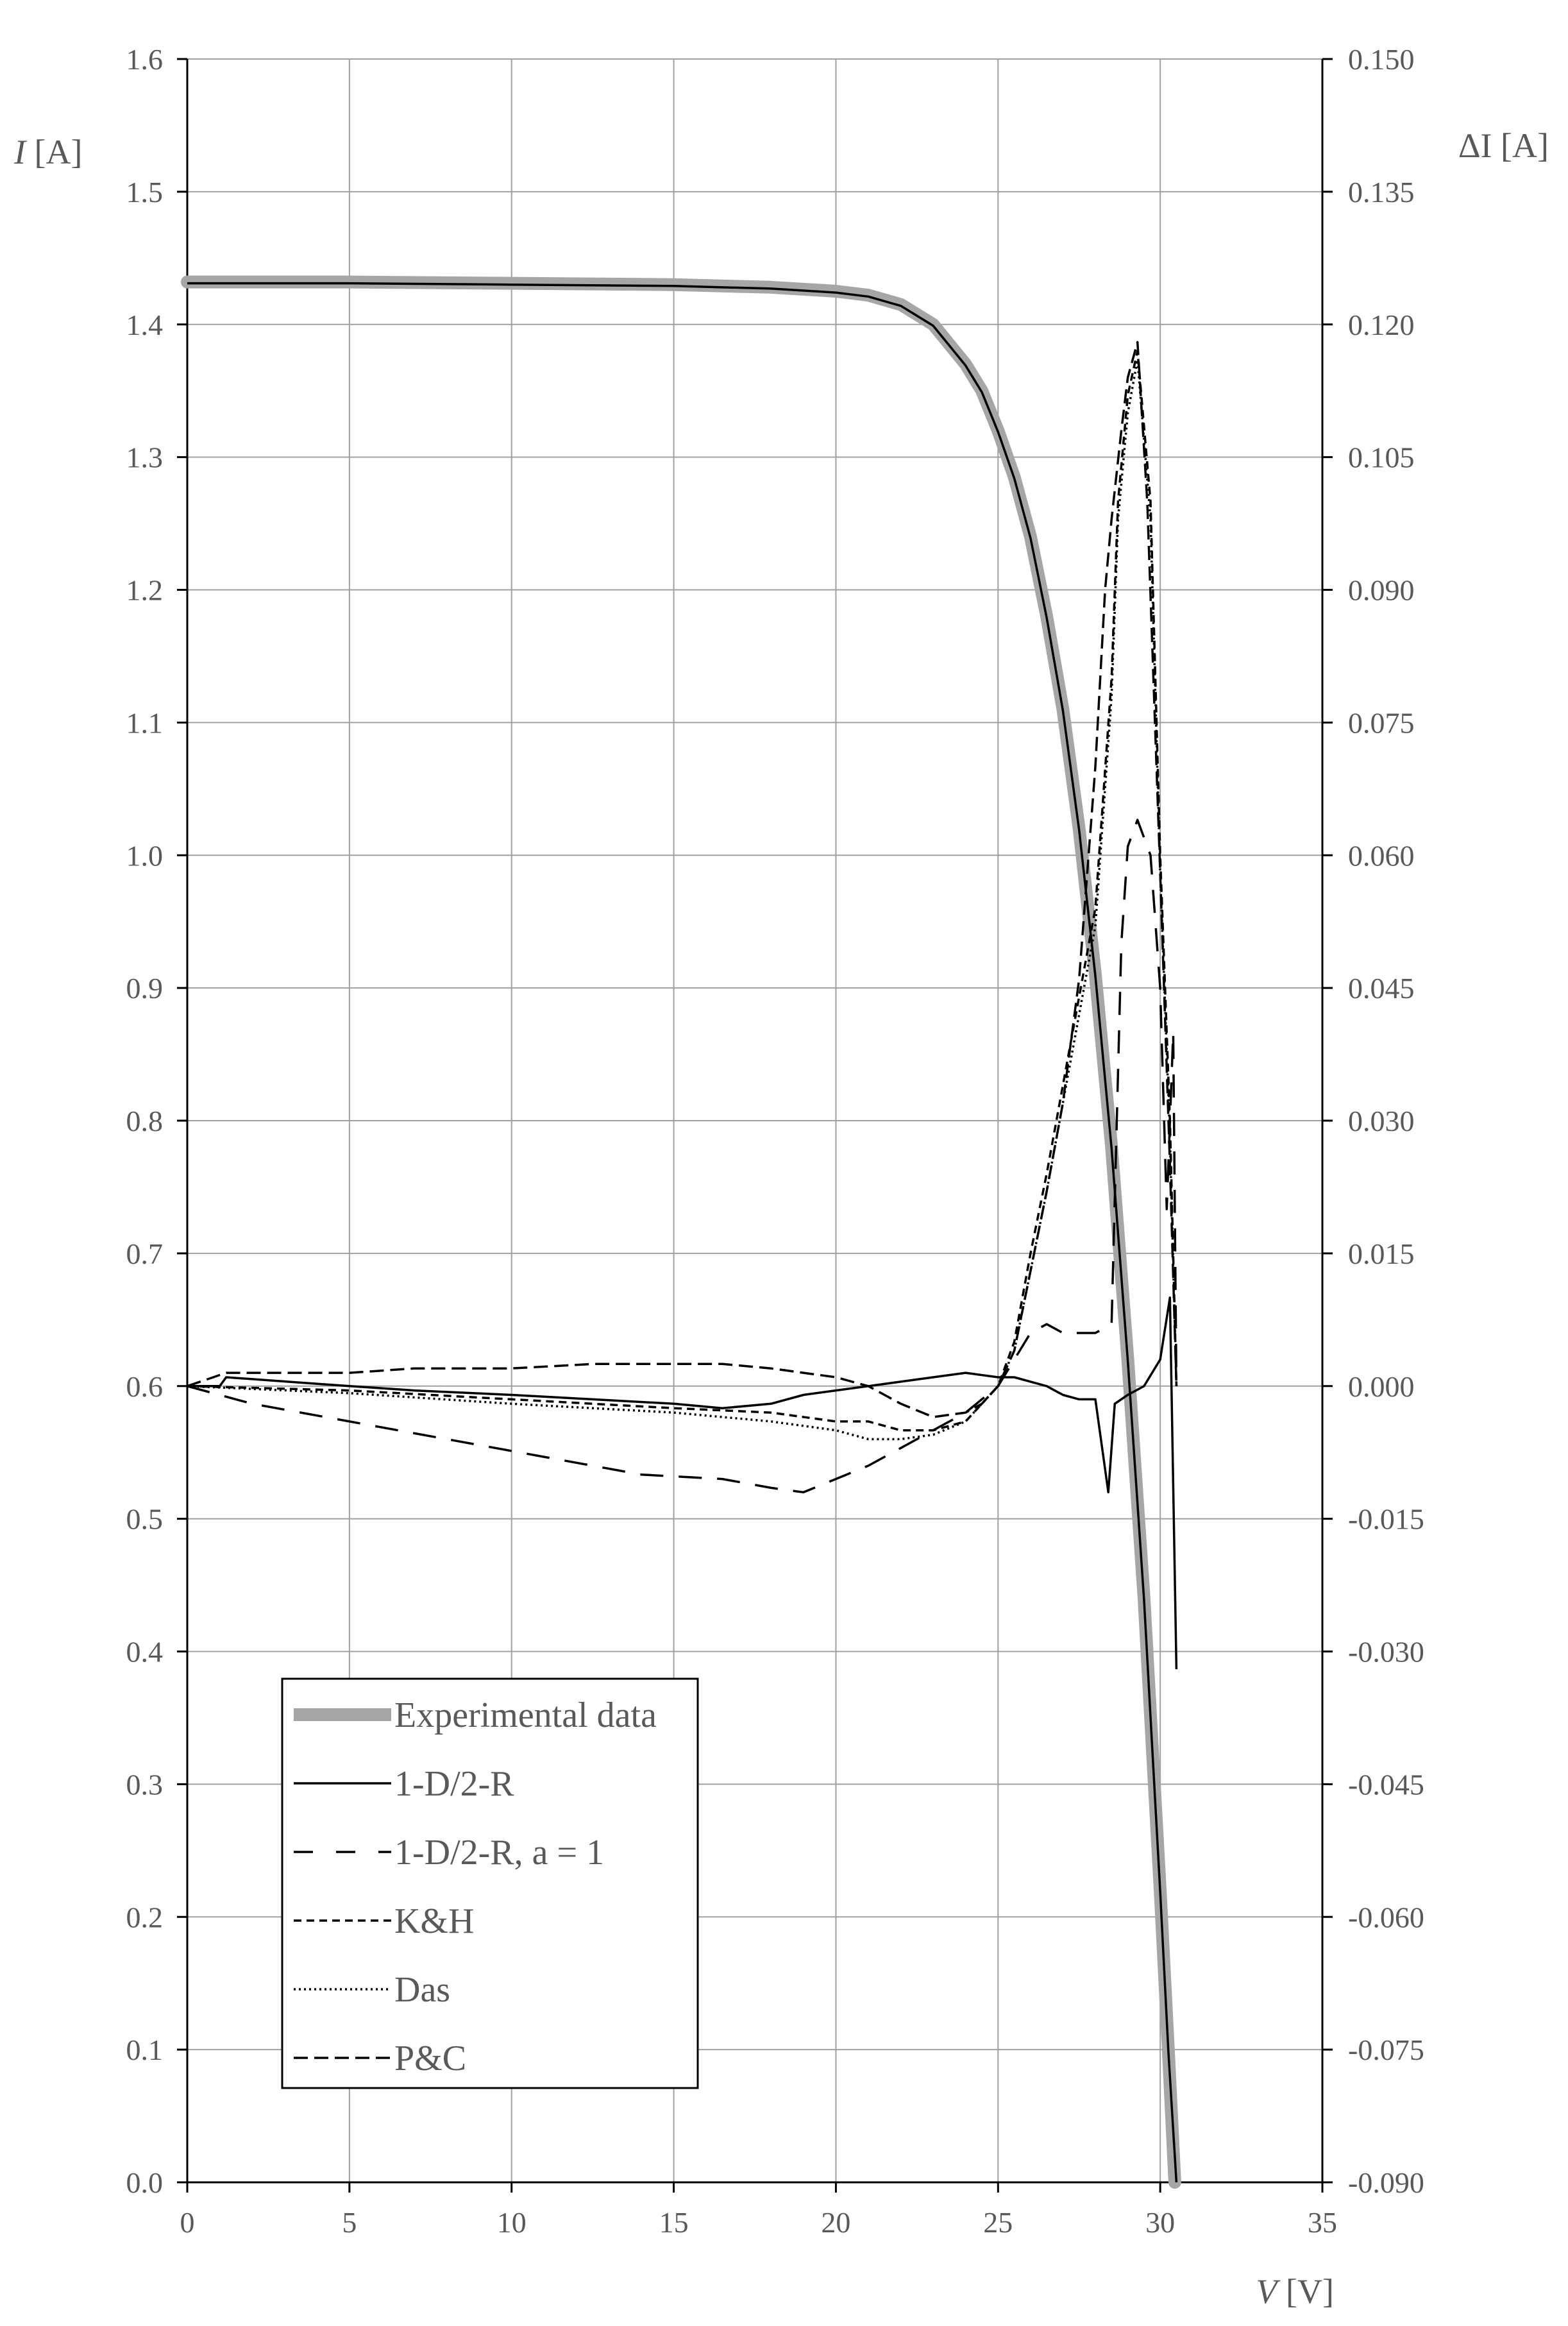  What do you see at coordinates (1386, 1917) in the screenshot?
I see `y-right-tick-label: -0.060` at bounding box center [1386, 1917].